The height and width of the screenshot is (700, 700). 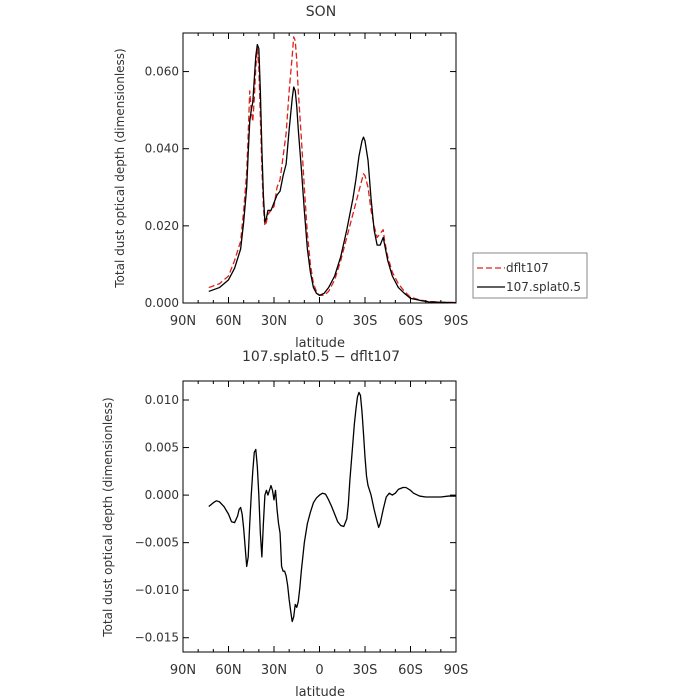 I want to click on legend-box, so click(x=530, y=275).